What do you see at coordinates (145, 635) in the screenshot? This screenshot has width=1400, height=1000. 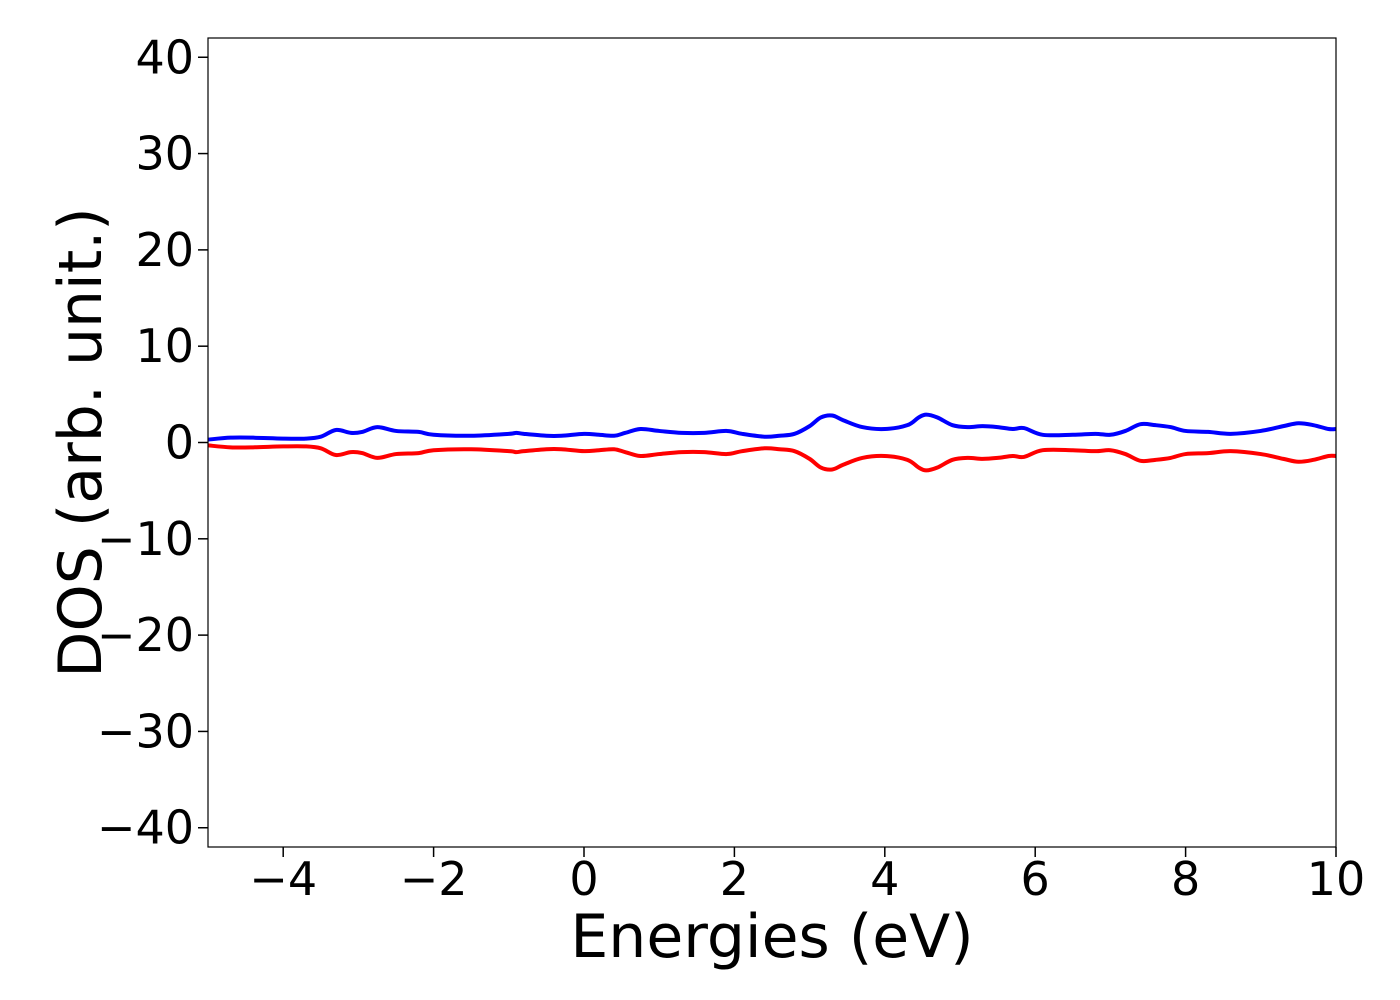 I see `y-tick-label: −20` at bounding box center [145, 635].